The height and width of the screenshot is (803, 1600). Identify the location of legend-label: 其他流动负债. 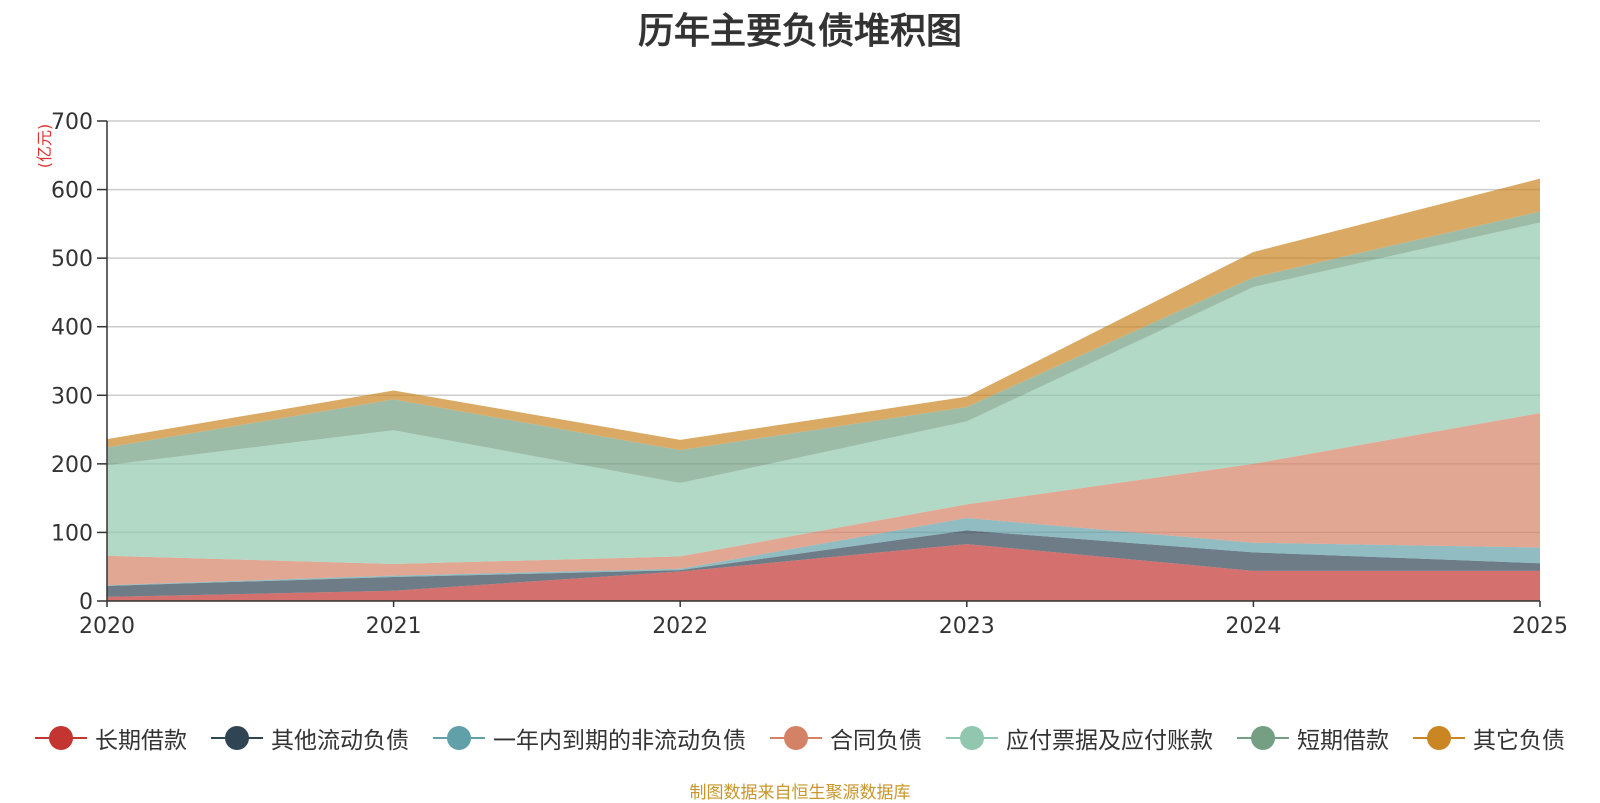
(340, 741).